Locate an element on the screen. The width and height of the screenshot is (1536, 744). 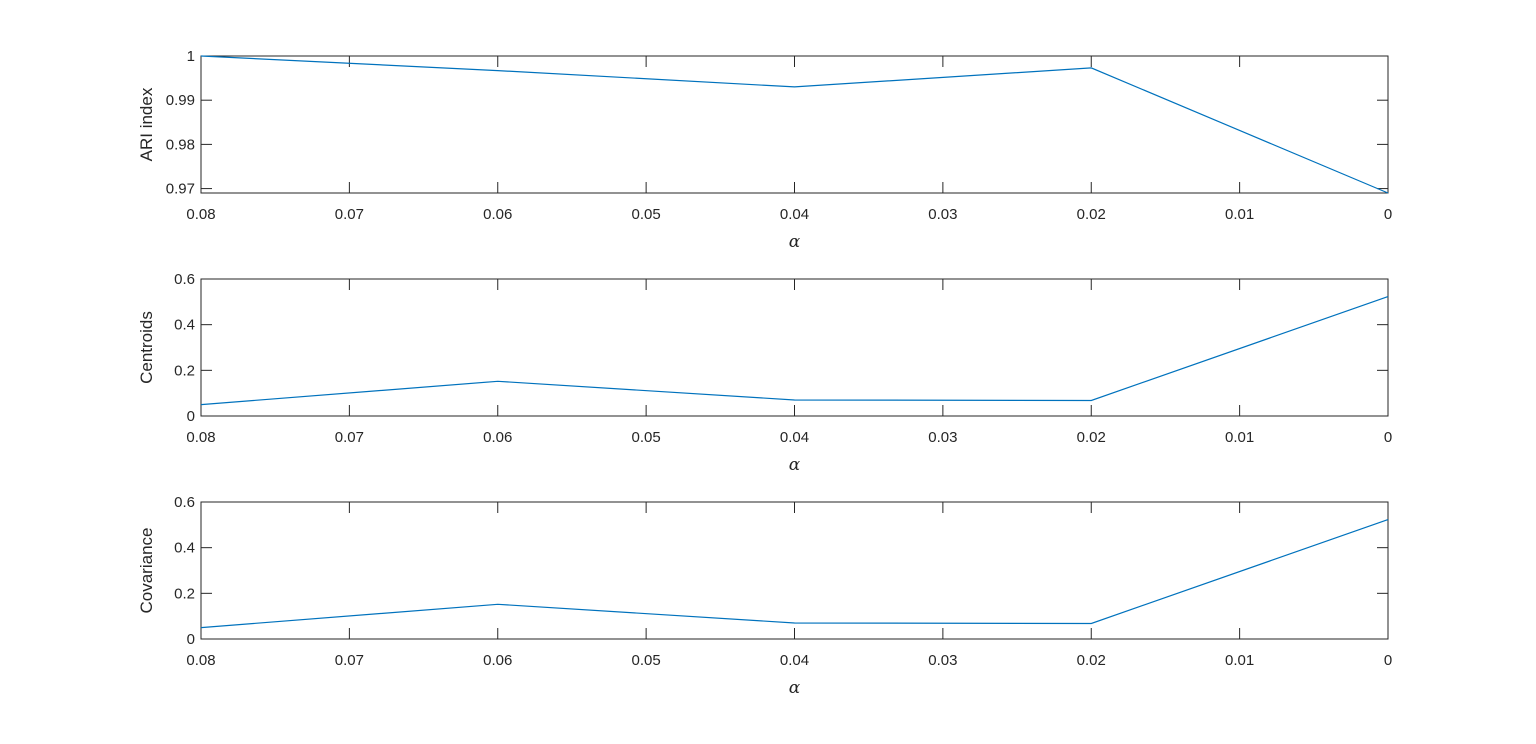
y-tick-label: 0.97 is located at coordinates (180, 189).